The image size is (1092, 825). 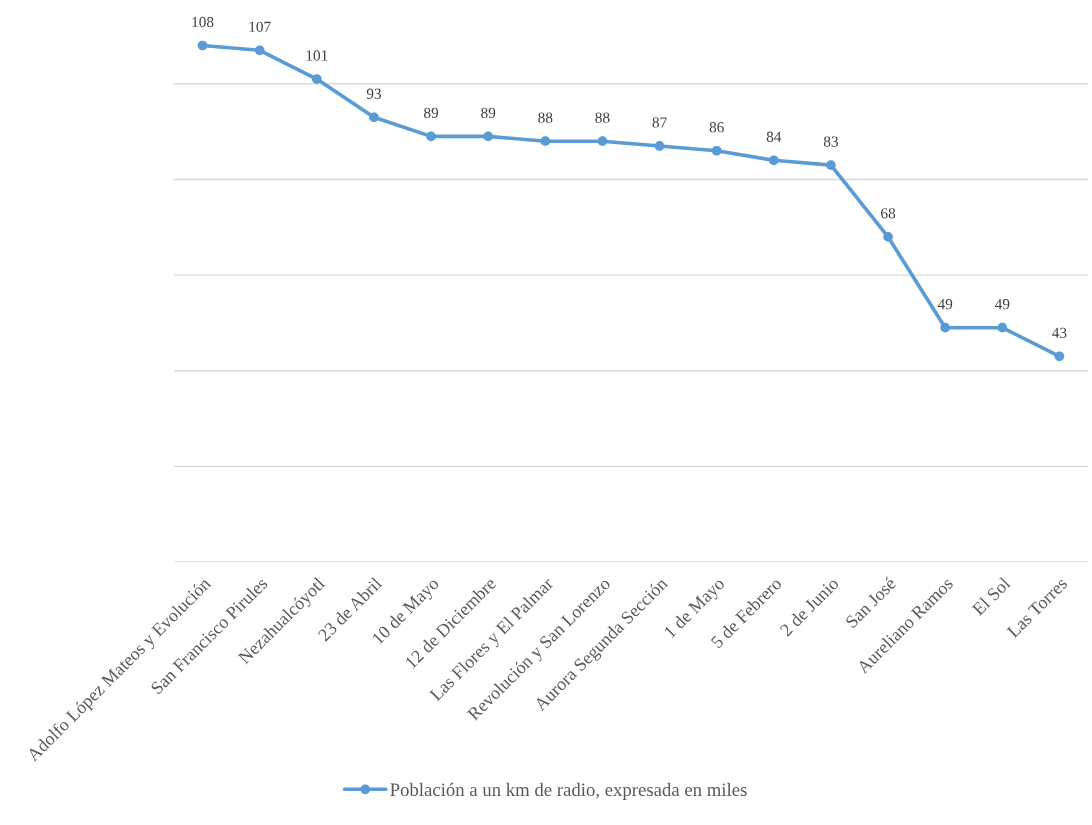 What do you see at coordinates (568, 791) in the screenshot?
I see `legend-label: Población a un km de radio, expresada en miles` at bounding box center [568, 791].